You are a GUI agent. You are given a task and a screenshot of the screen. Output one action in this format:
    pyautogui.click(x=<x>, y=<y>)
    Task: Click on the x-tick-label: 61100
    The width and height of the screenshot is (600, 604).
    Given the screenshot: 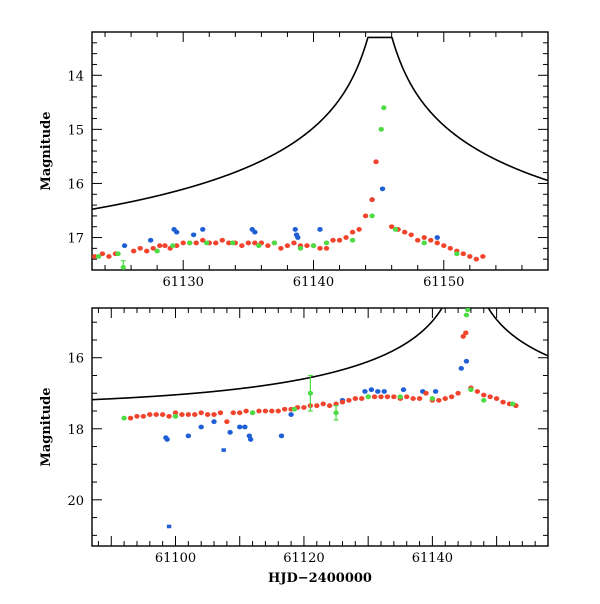 What is the action you would take?
    pyautogui.click(x=175, y=558)
    